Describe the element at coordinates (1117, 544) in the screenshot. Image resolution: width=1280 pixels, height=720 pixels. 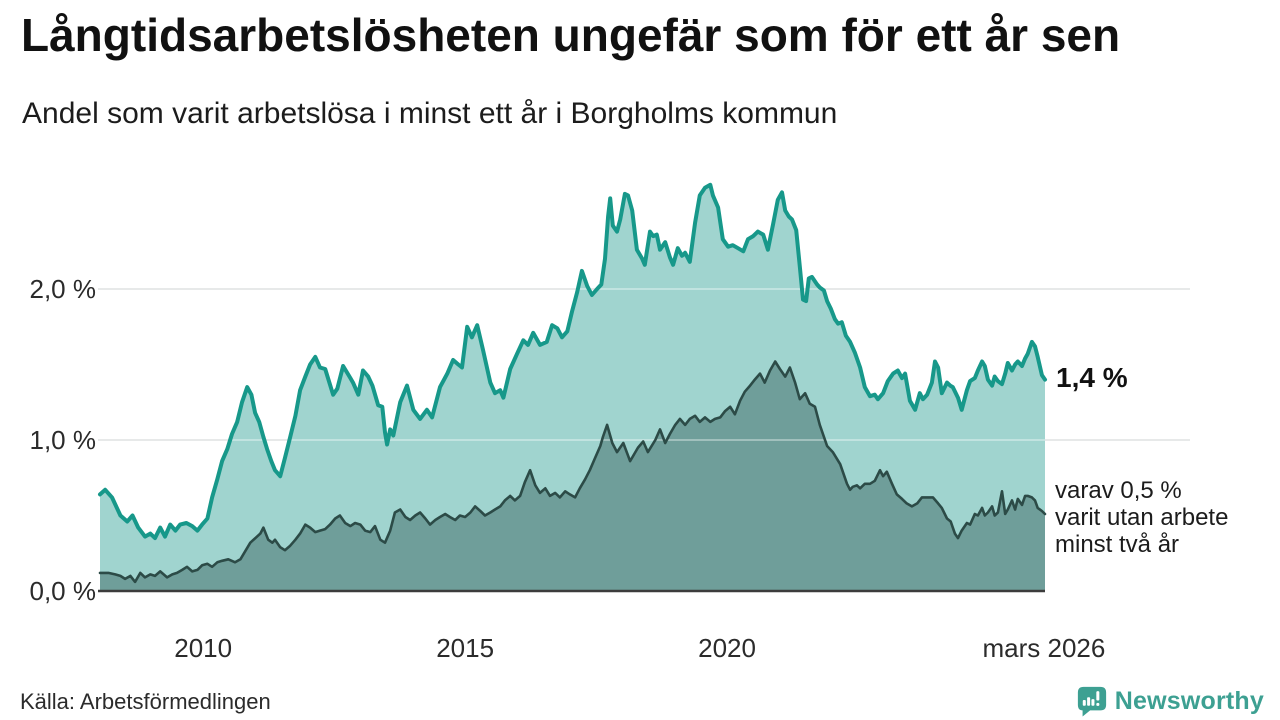
I see `series2-end-line3: minst två år` at that location.